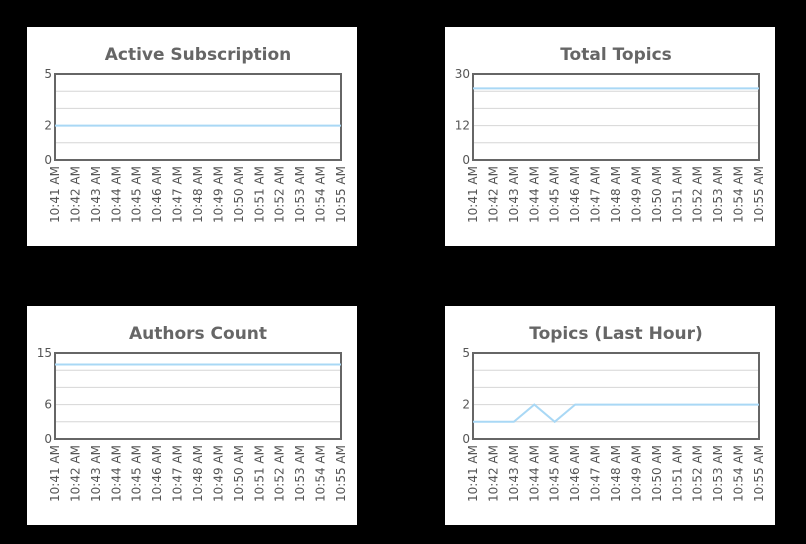 This screenshot has height=544, width=806. What do you see at coordinates (44, 353) in the screenshot?
I see `y-tick-label: 15` at bounding box center [44, 353].